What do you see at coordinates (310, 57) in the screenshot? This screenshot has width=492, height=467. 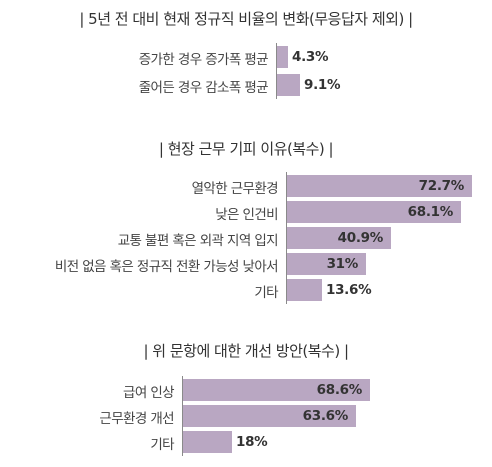 I see `data-label: 4.3%` at bounding box center [310, 57].